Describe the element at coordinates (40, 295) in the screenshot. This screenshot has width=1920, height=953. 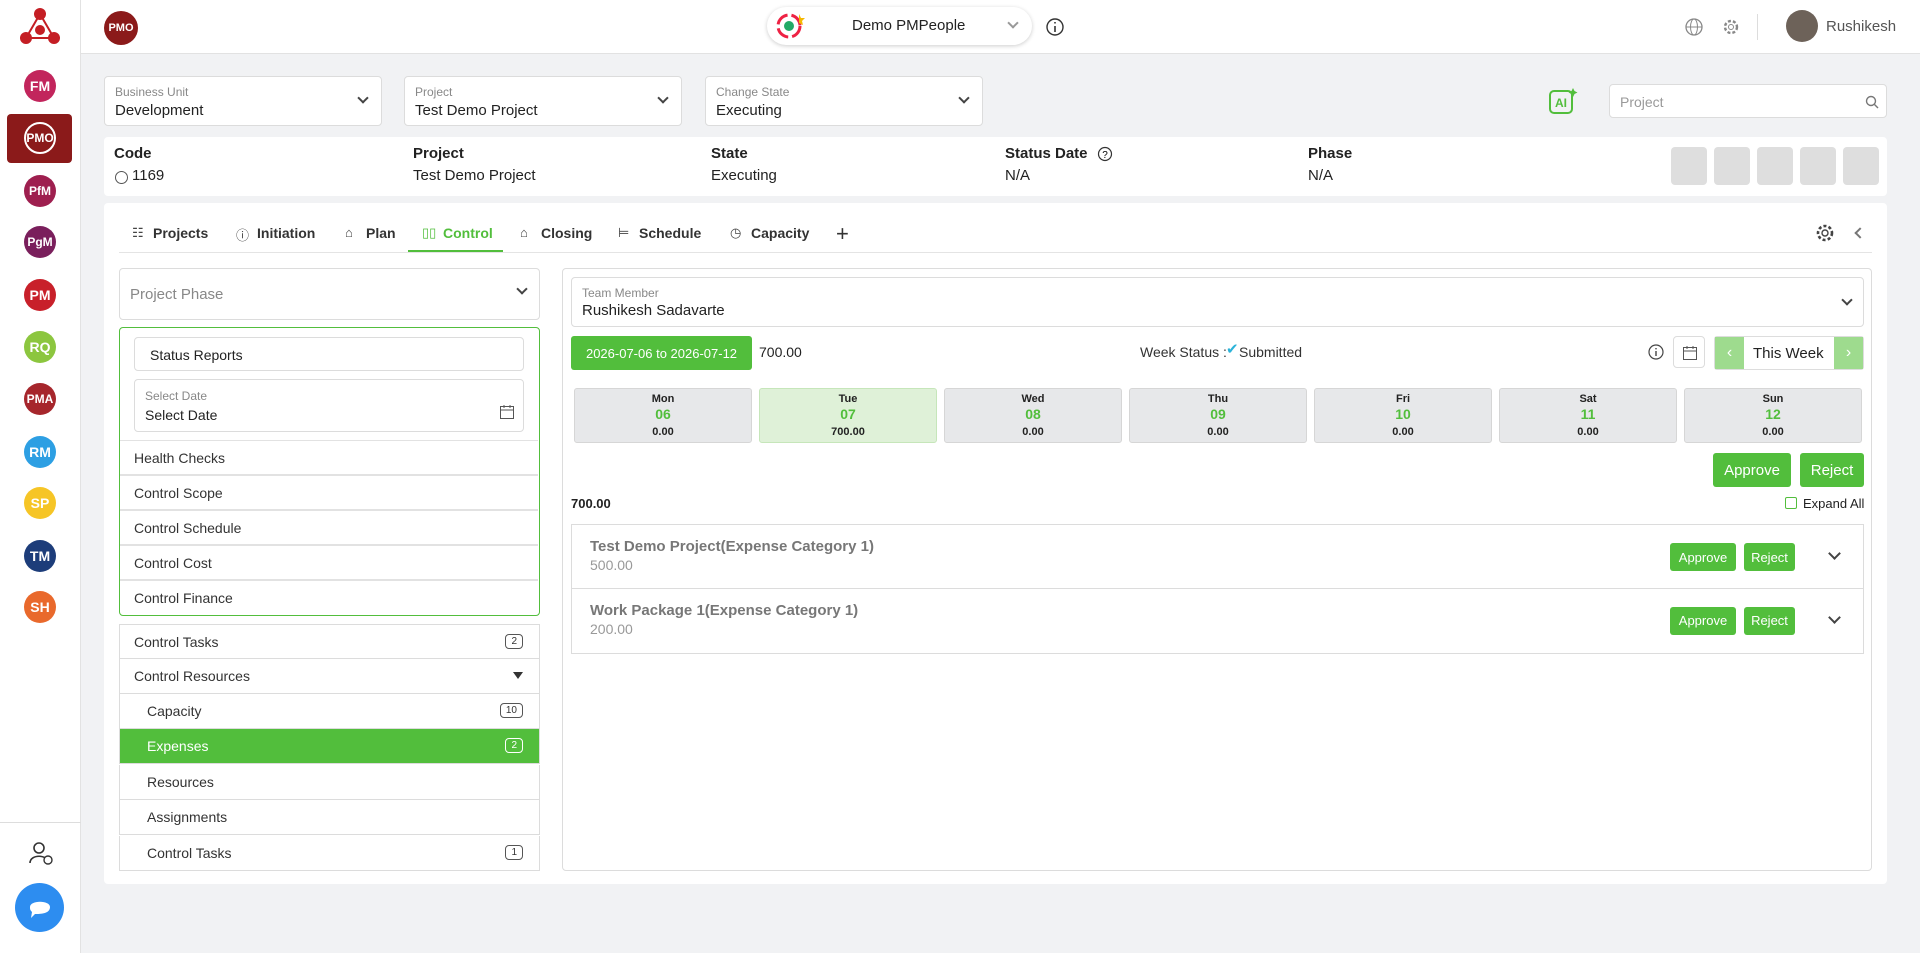
I see `app-icon: PM` at that location.